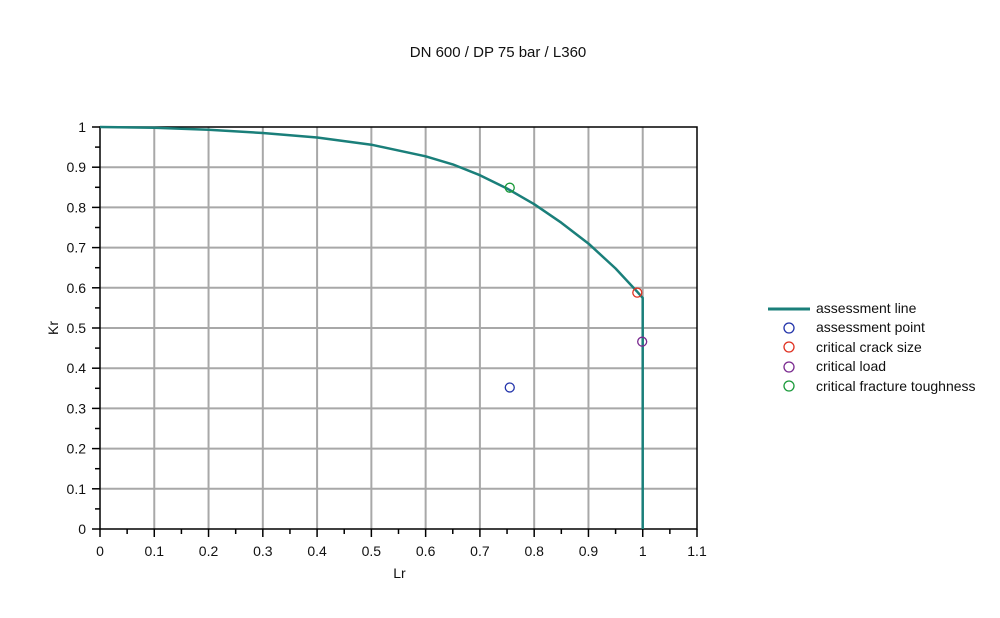  I want to click on legend-label: critical crack size, so click(869, 346).